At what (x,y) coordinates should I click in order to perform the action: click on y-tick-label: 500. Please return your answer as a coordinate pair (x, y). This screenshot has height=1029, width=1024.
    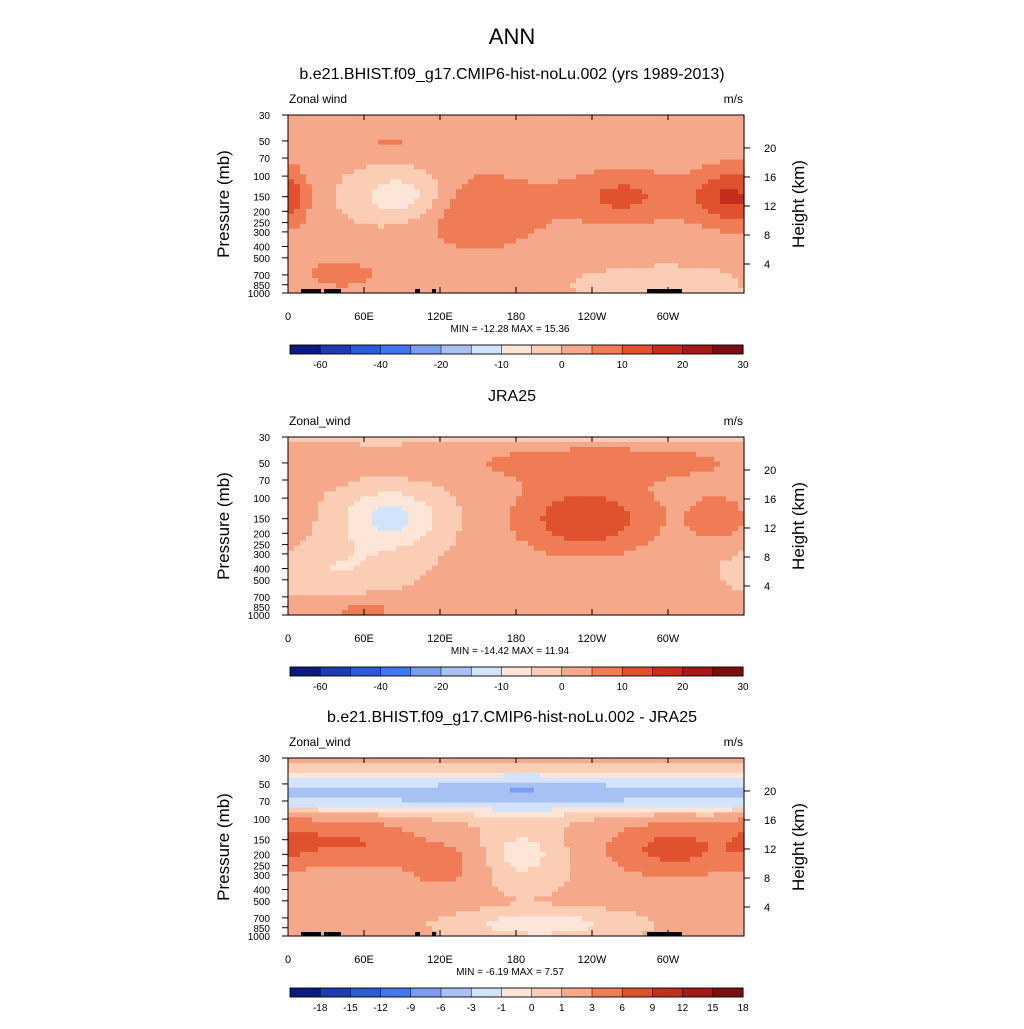
    Looking at the image, I should click on (261, 259).